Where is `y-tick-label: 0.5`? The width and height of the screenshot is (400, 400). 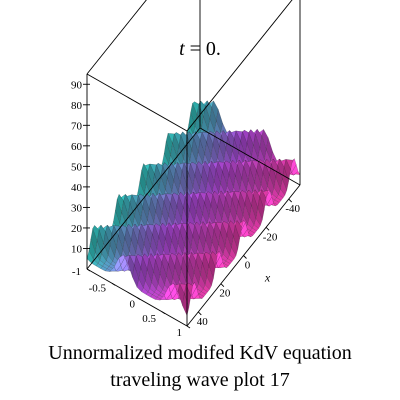
y-tick-label: 0.5 is located at coordinates (149, 319).